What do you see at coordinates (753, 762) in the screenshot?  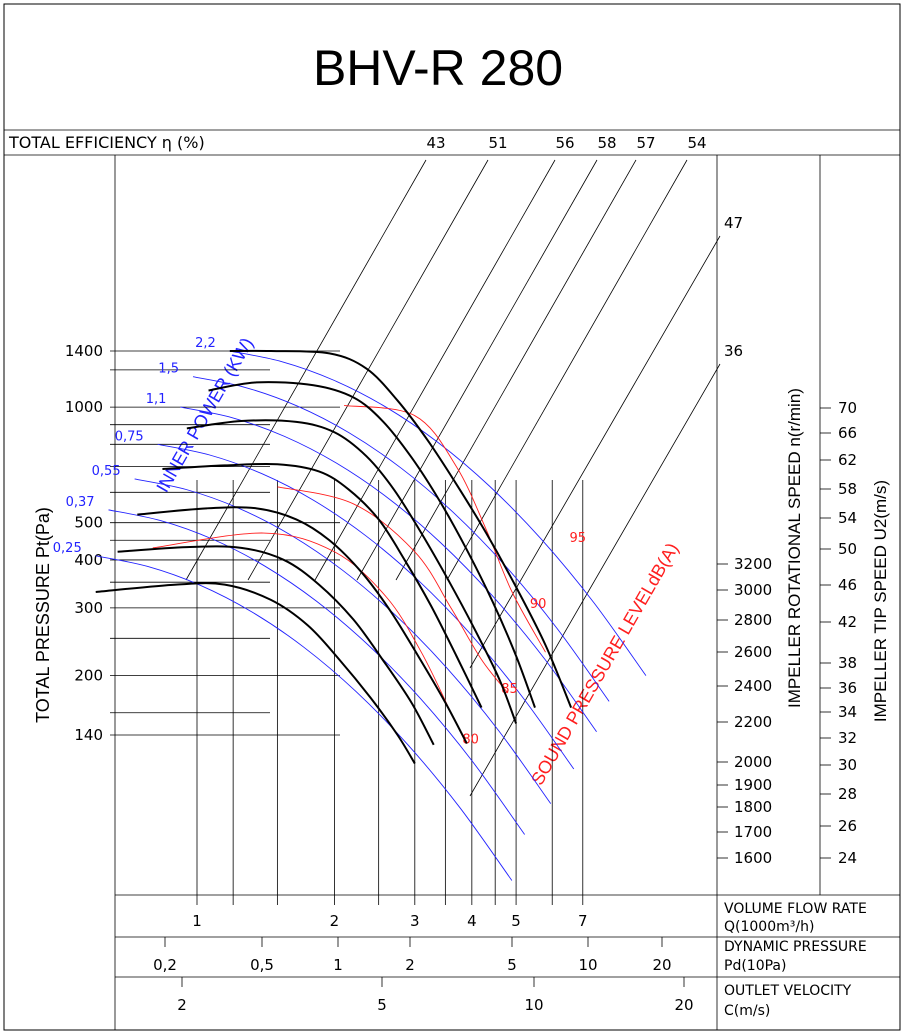 I see `rpm-tick-label: 2000` at bounding box center [753, 762].